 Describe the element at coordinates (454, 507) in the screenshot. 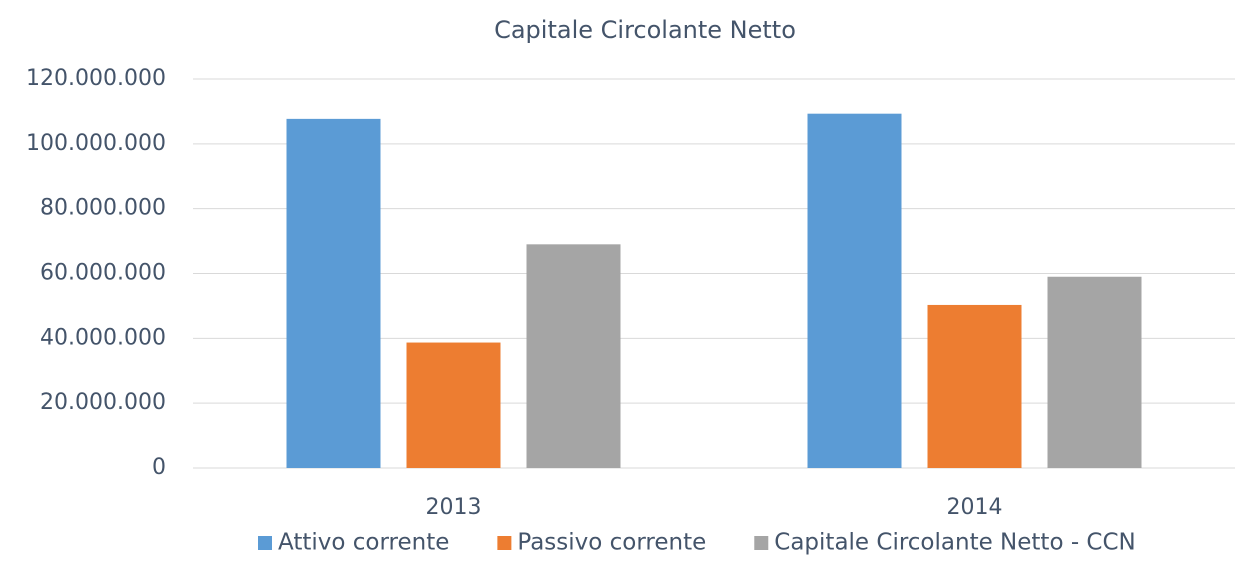

I see `x-tick-label: 2013` at that location.